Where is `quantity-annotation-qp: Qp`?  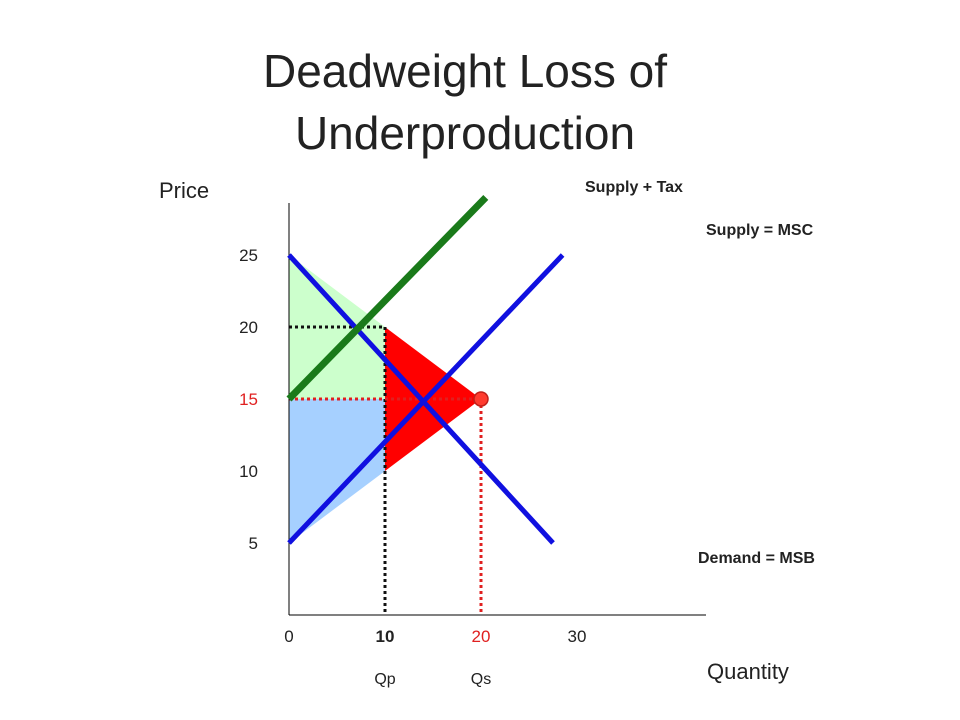 quantity-annotation-qp: Qp is located at coordinates (384, 679).